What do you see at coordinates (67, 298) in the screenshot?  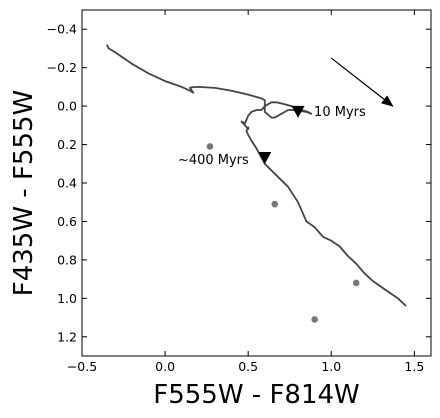 I see `y-tick-label: 1.0` at bounding box center [67, 298].